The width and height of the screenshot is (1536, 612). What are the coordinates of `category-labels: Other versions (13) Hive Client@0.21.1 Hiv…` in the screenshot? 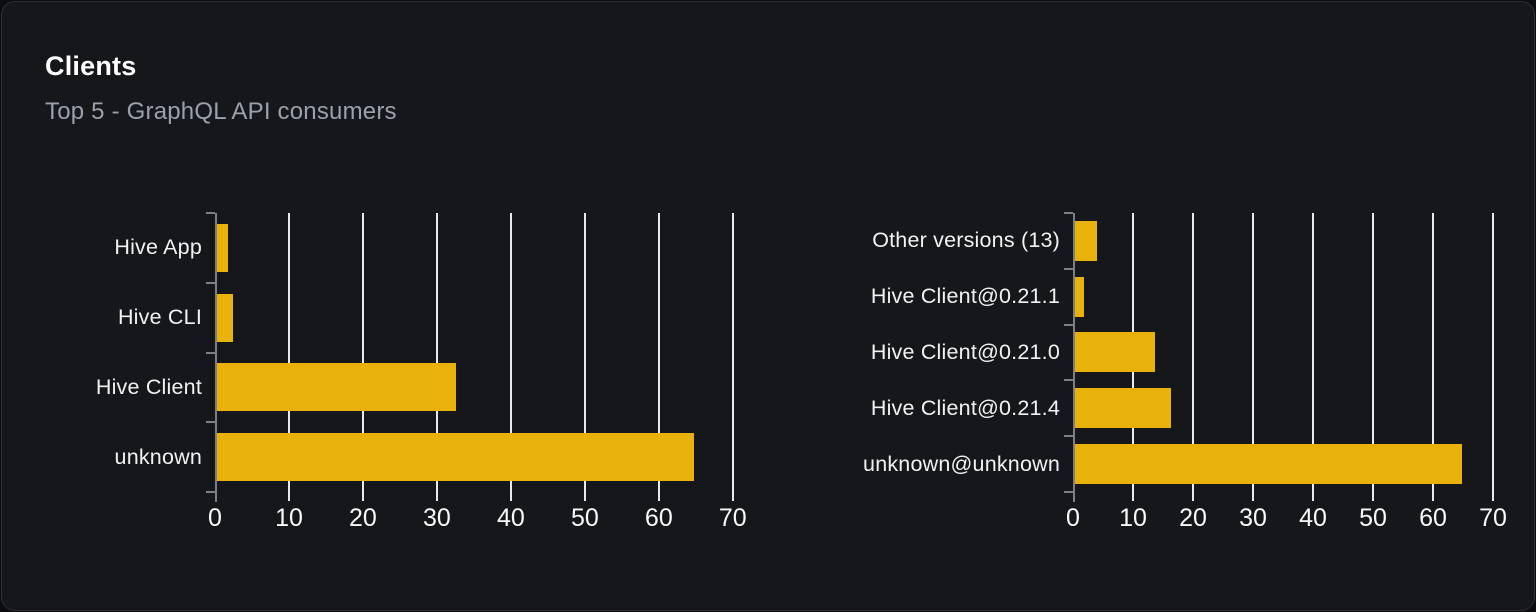 It's located at (957, 352).